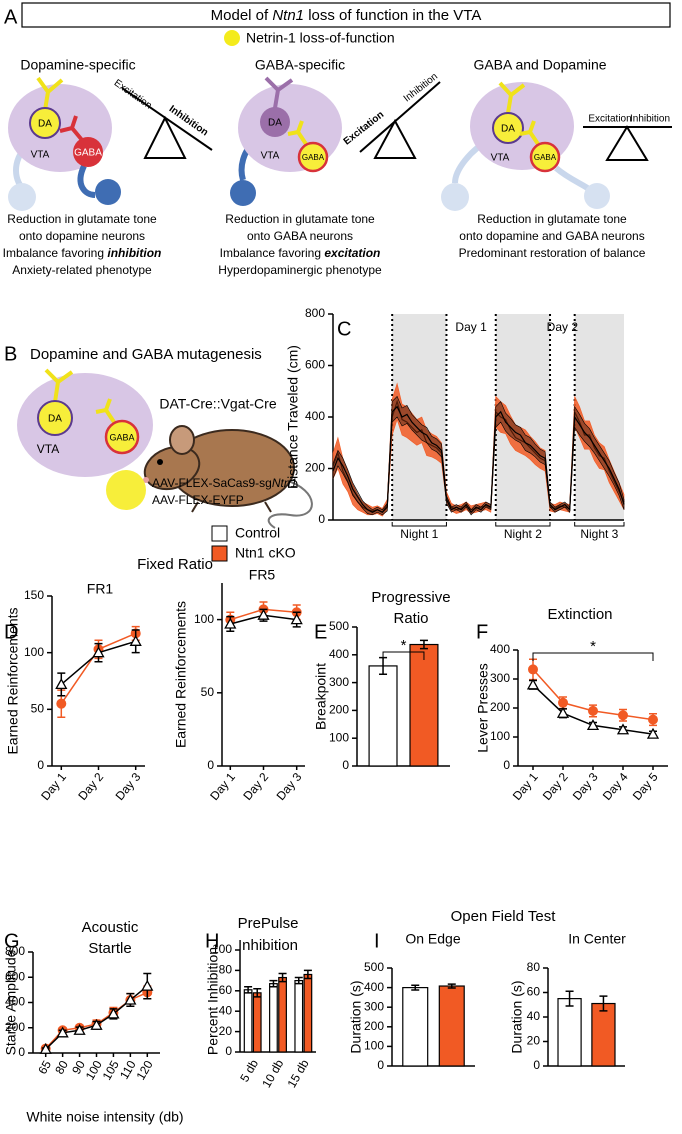 This screenshot has width=682, height=1134. What do you see at coordinates (525, 786) in the screenshot?
I see `x-tick-label: Day 1` at bounding box center [525, 786].